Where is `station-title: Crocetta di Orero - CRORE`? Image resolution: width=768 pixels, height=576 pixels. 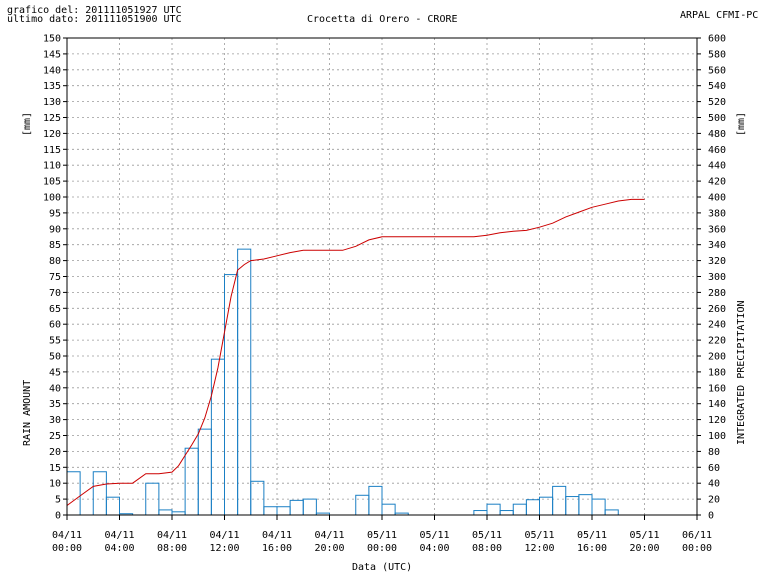
station-title: Crocetta di Orero - CRORE is located at coordinates (382, 19).